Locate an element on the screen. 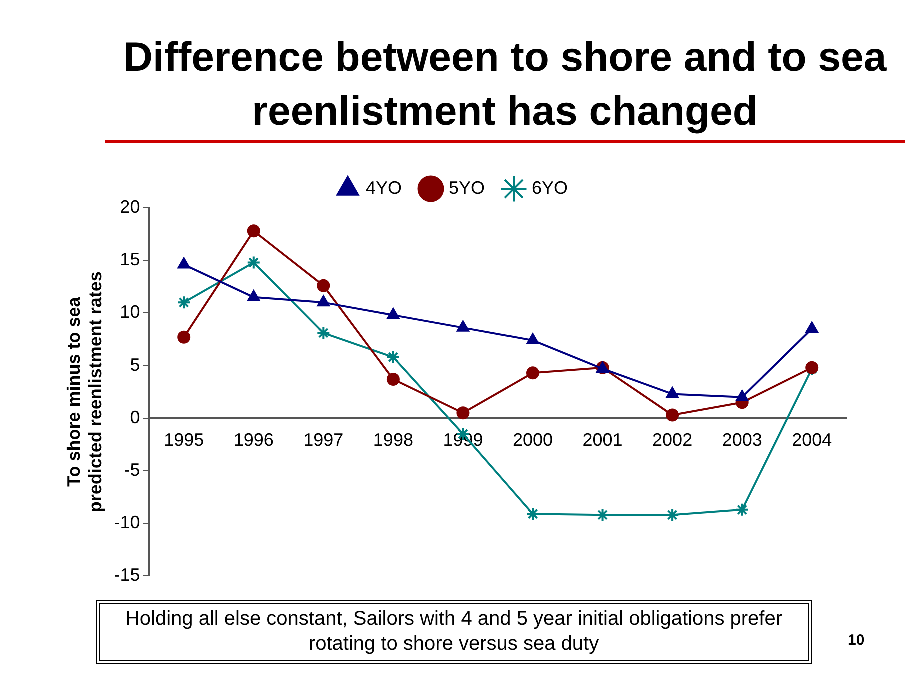  x-tick-label: 2002 is located at coordinates (672, 440).